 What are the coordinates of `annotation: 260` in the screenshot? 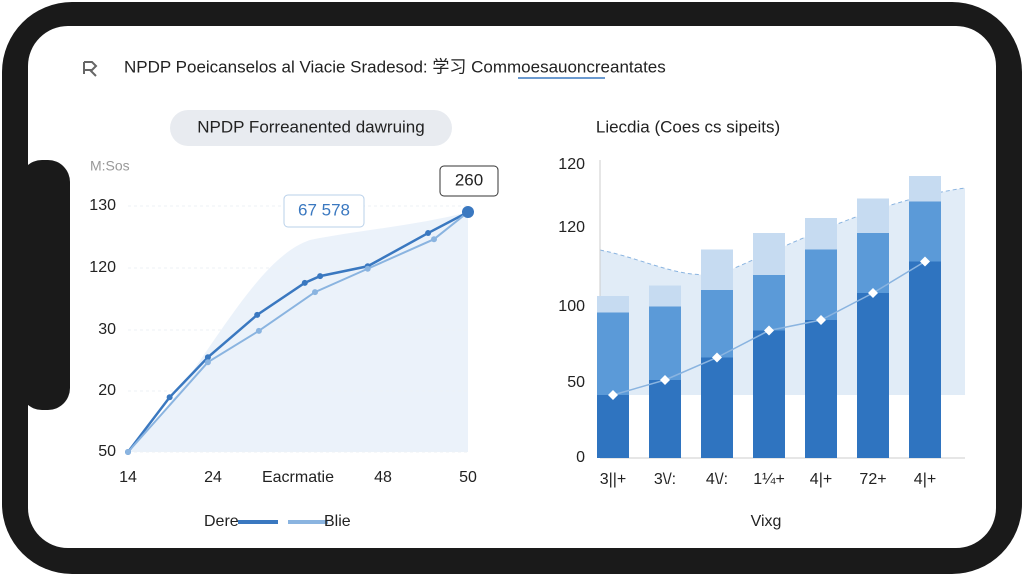 It's located at (469, 179).